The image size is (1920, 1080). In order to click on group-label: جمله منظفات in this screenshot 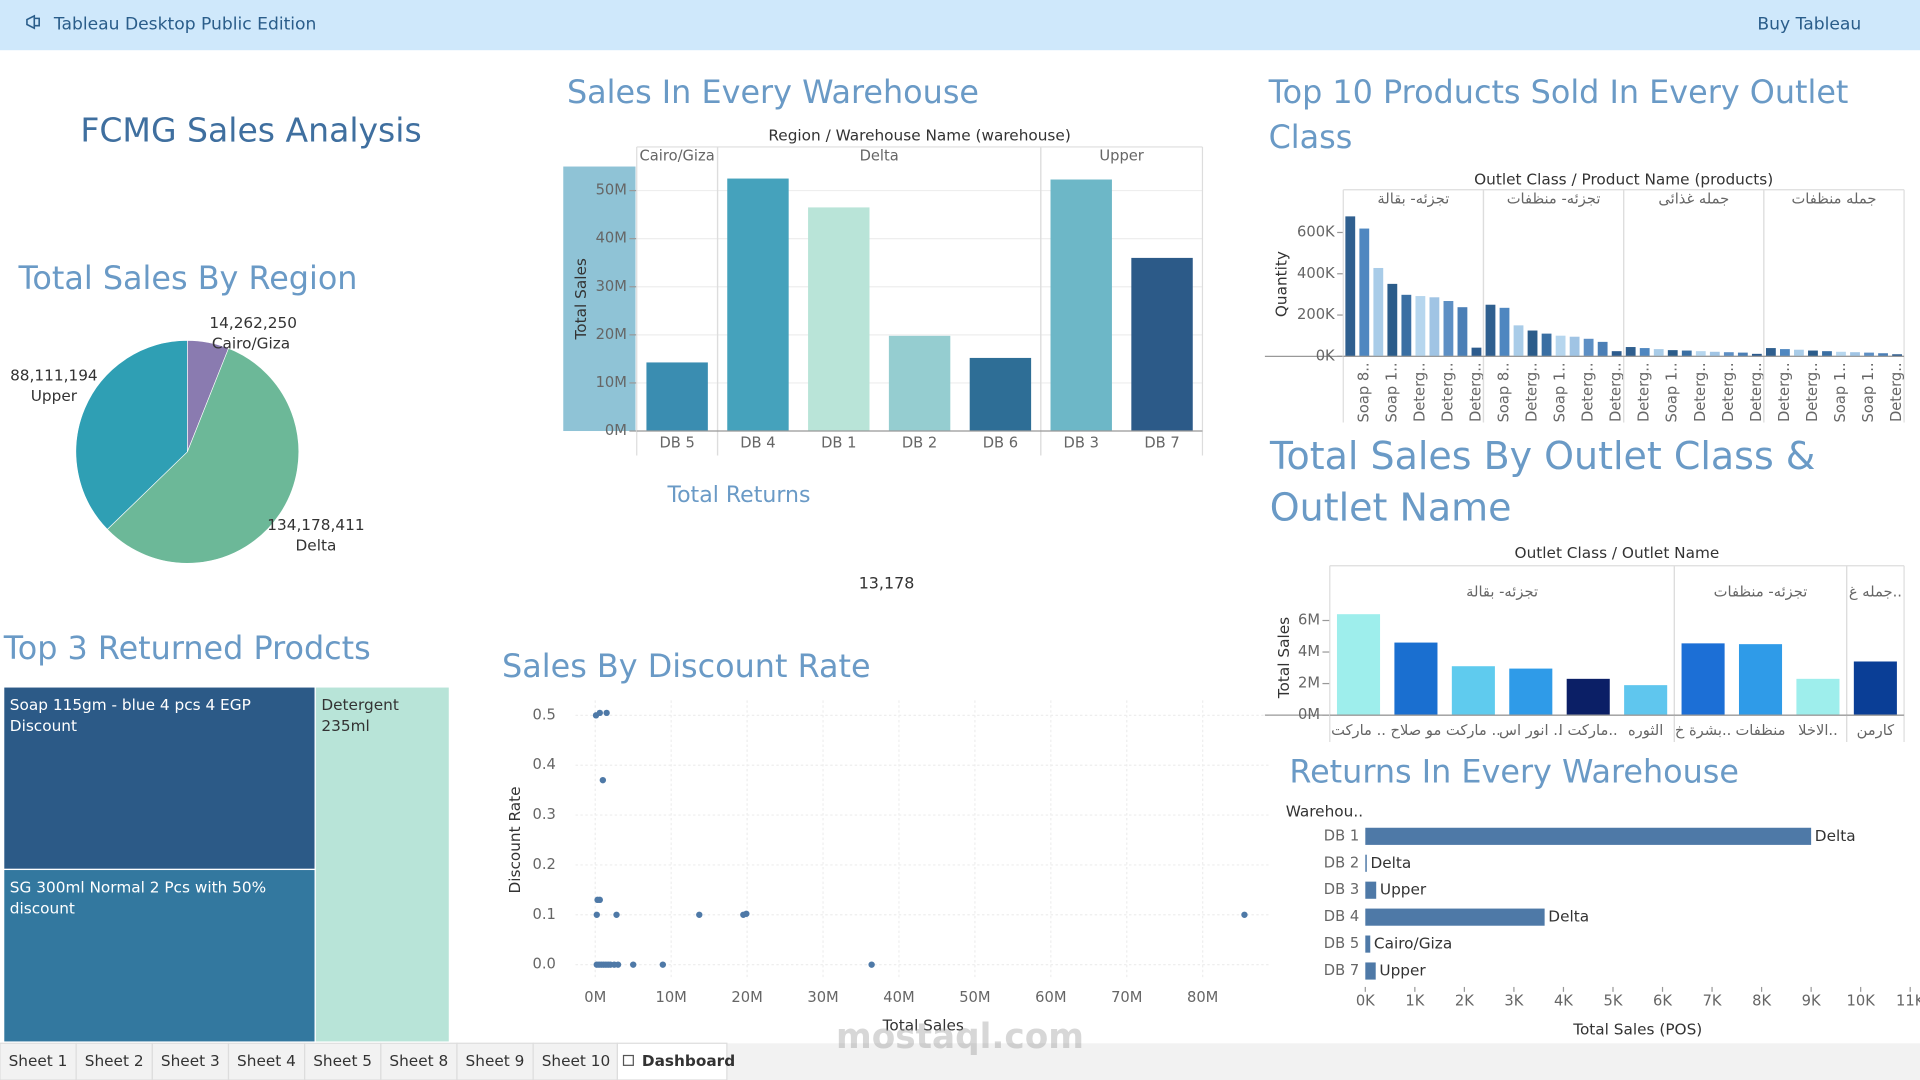, I will do `click(1833, 199)`.